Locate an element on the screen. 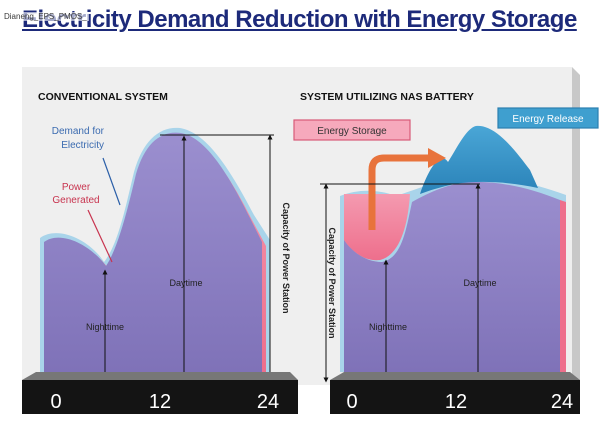  energy-storage-label-box is located at coordinates (352, 130).